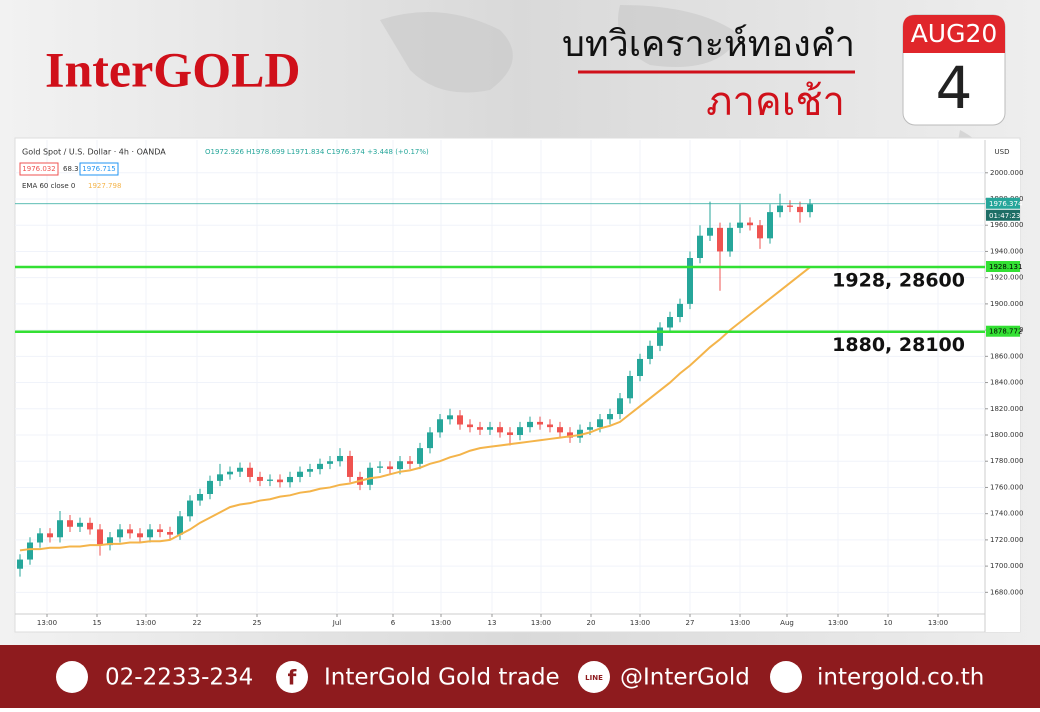  I want to click on level-annotation: 1928, 28600, so click(898, 281).